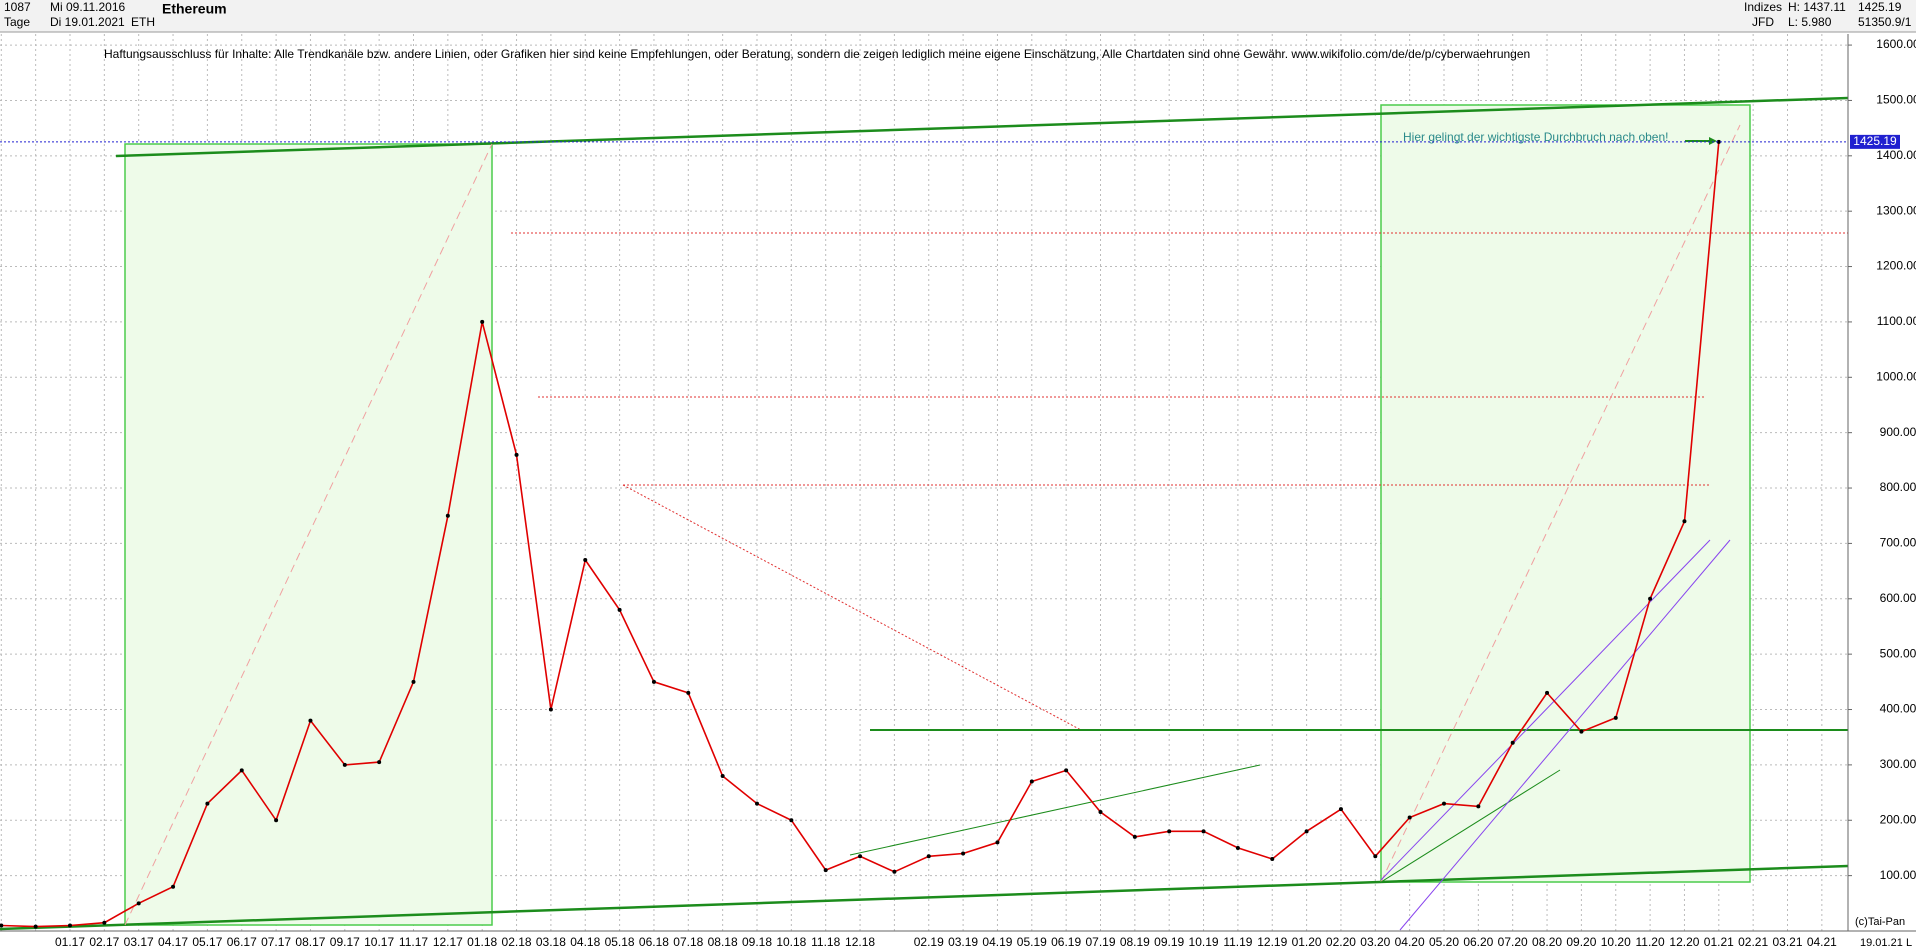  What do you see at coordinates (1896, 266) in the screenshot?
I see `y-tick-label: 1200.00` at bounding box center [1896, 266].